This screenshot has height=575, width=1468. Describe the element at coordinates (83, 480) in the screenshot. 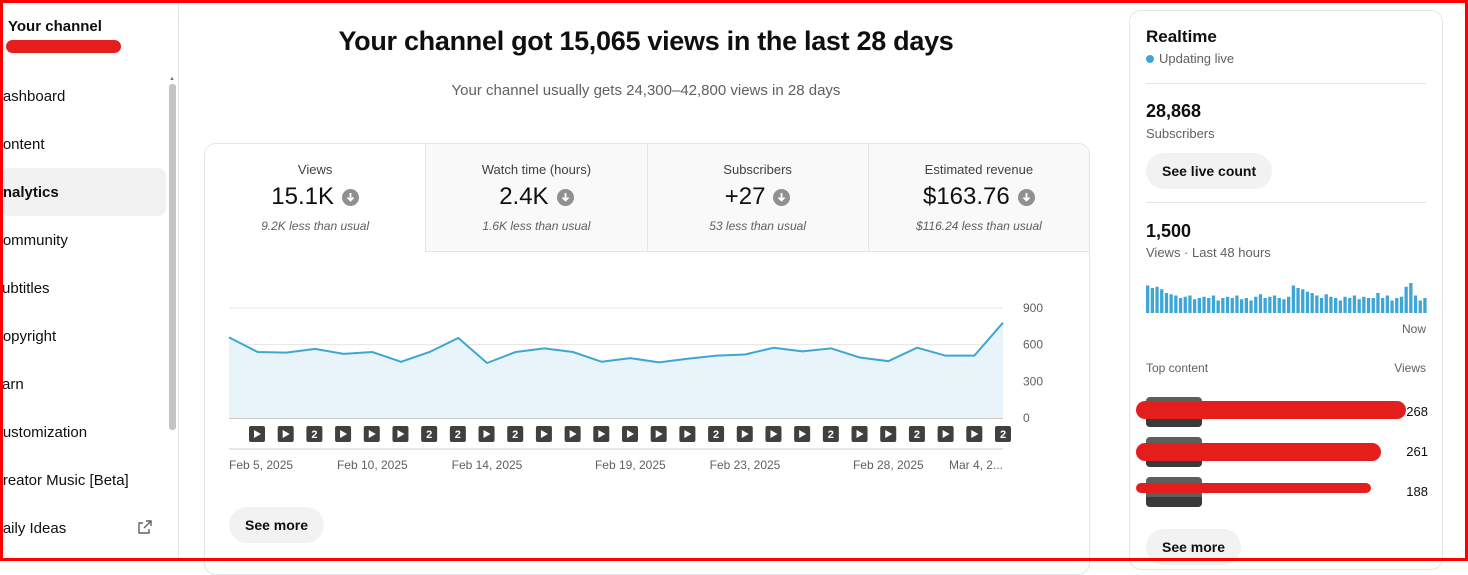

I see `sidebar-item-creator-music: Creator Music [Beta]` at that location.